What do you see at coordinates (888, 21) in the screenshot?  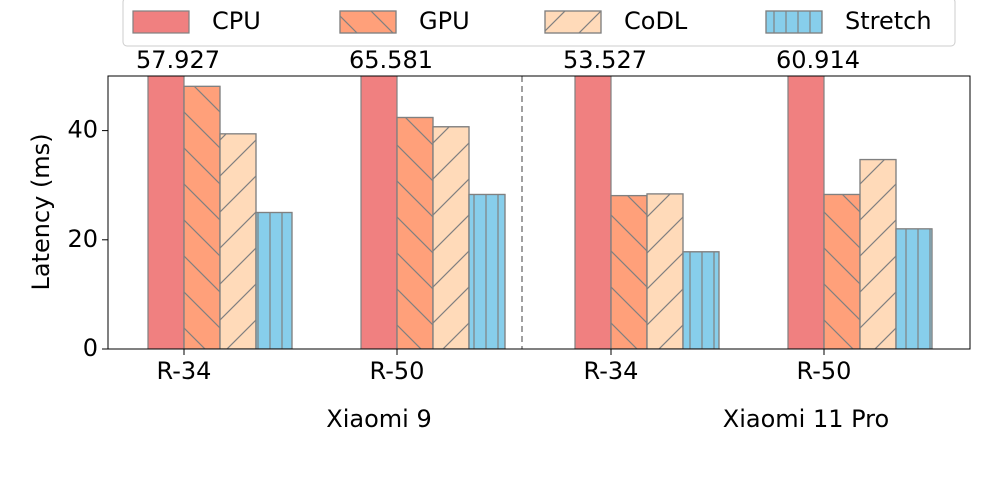 I see `legend-label: Stretch` at bounding box center [888, 21].